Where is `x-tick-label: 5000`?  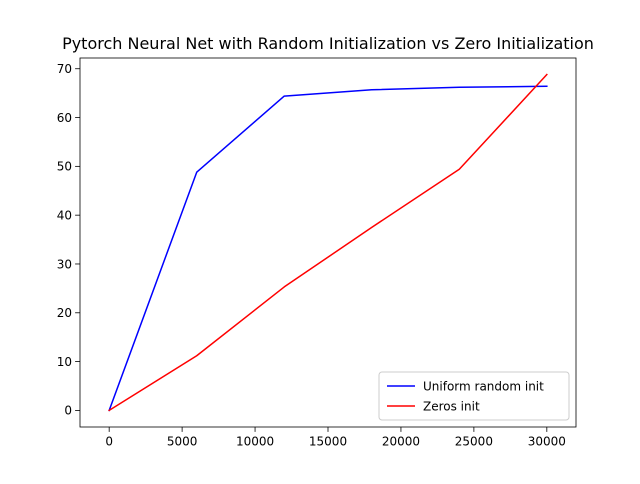
x-tick-label: 5000 is located at coordinates (182, 442).